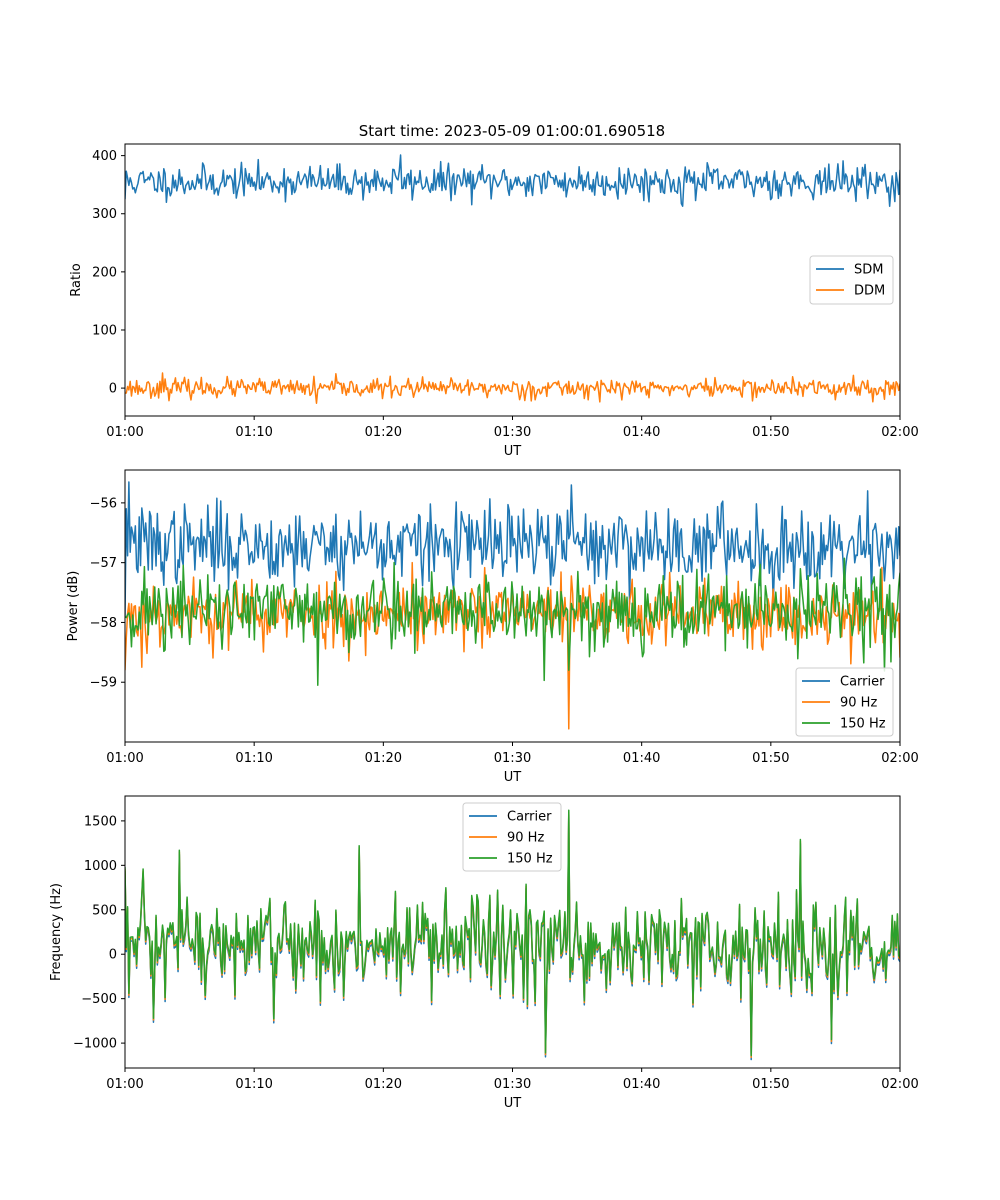 The height and width of the screenshot is (1200, 1000). I want to click on legend-entry: DDM, so click(869, 291).